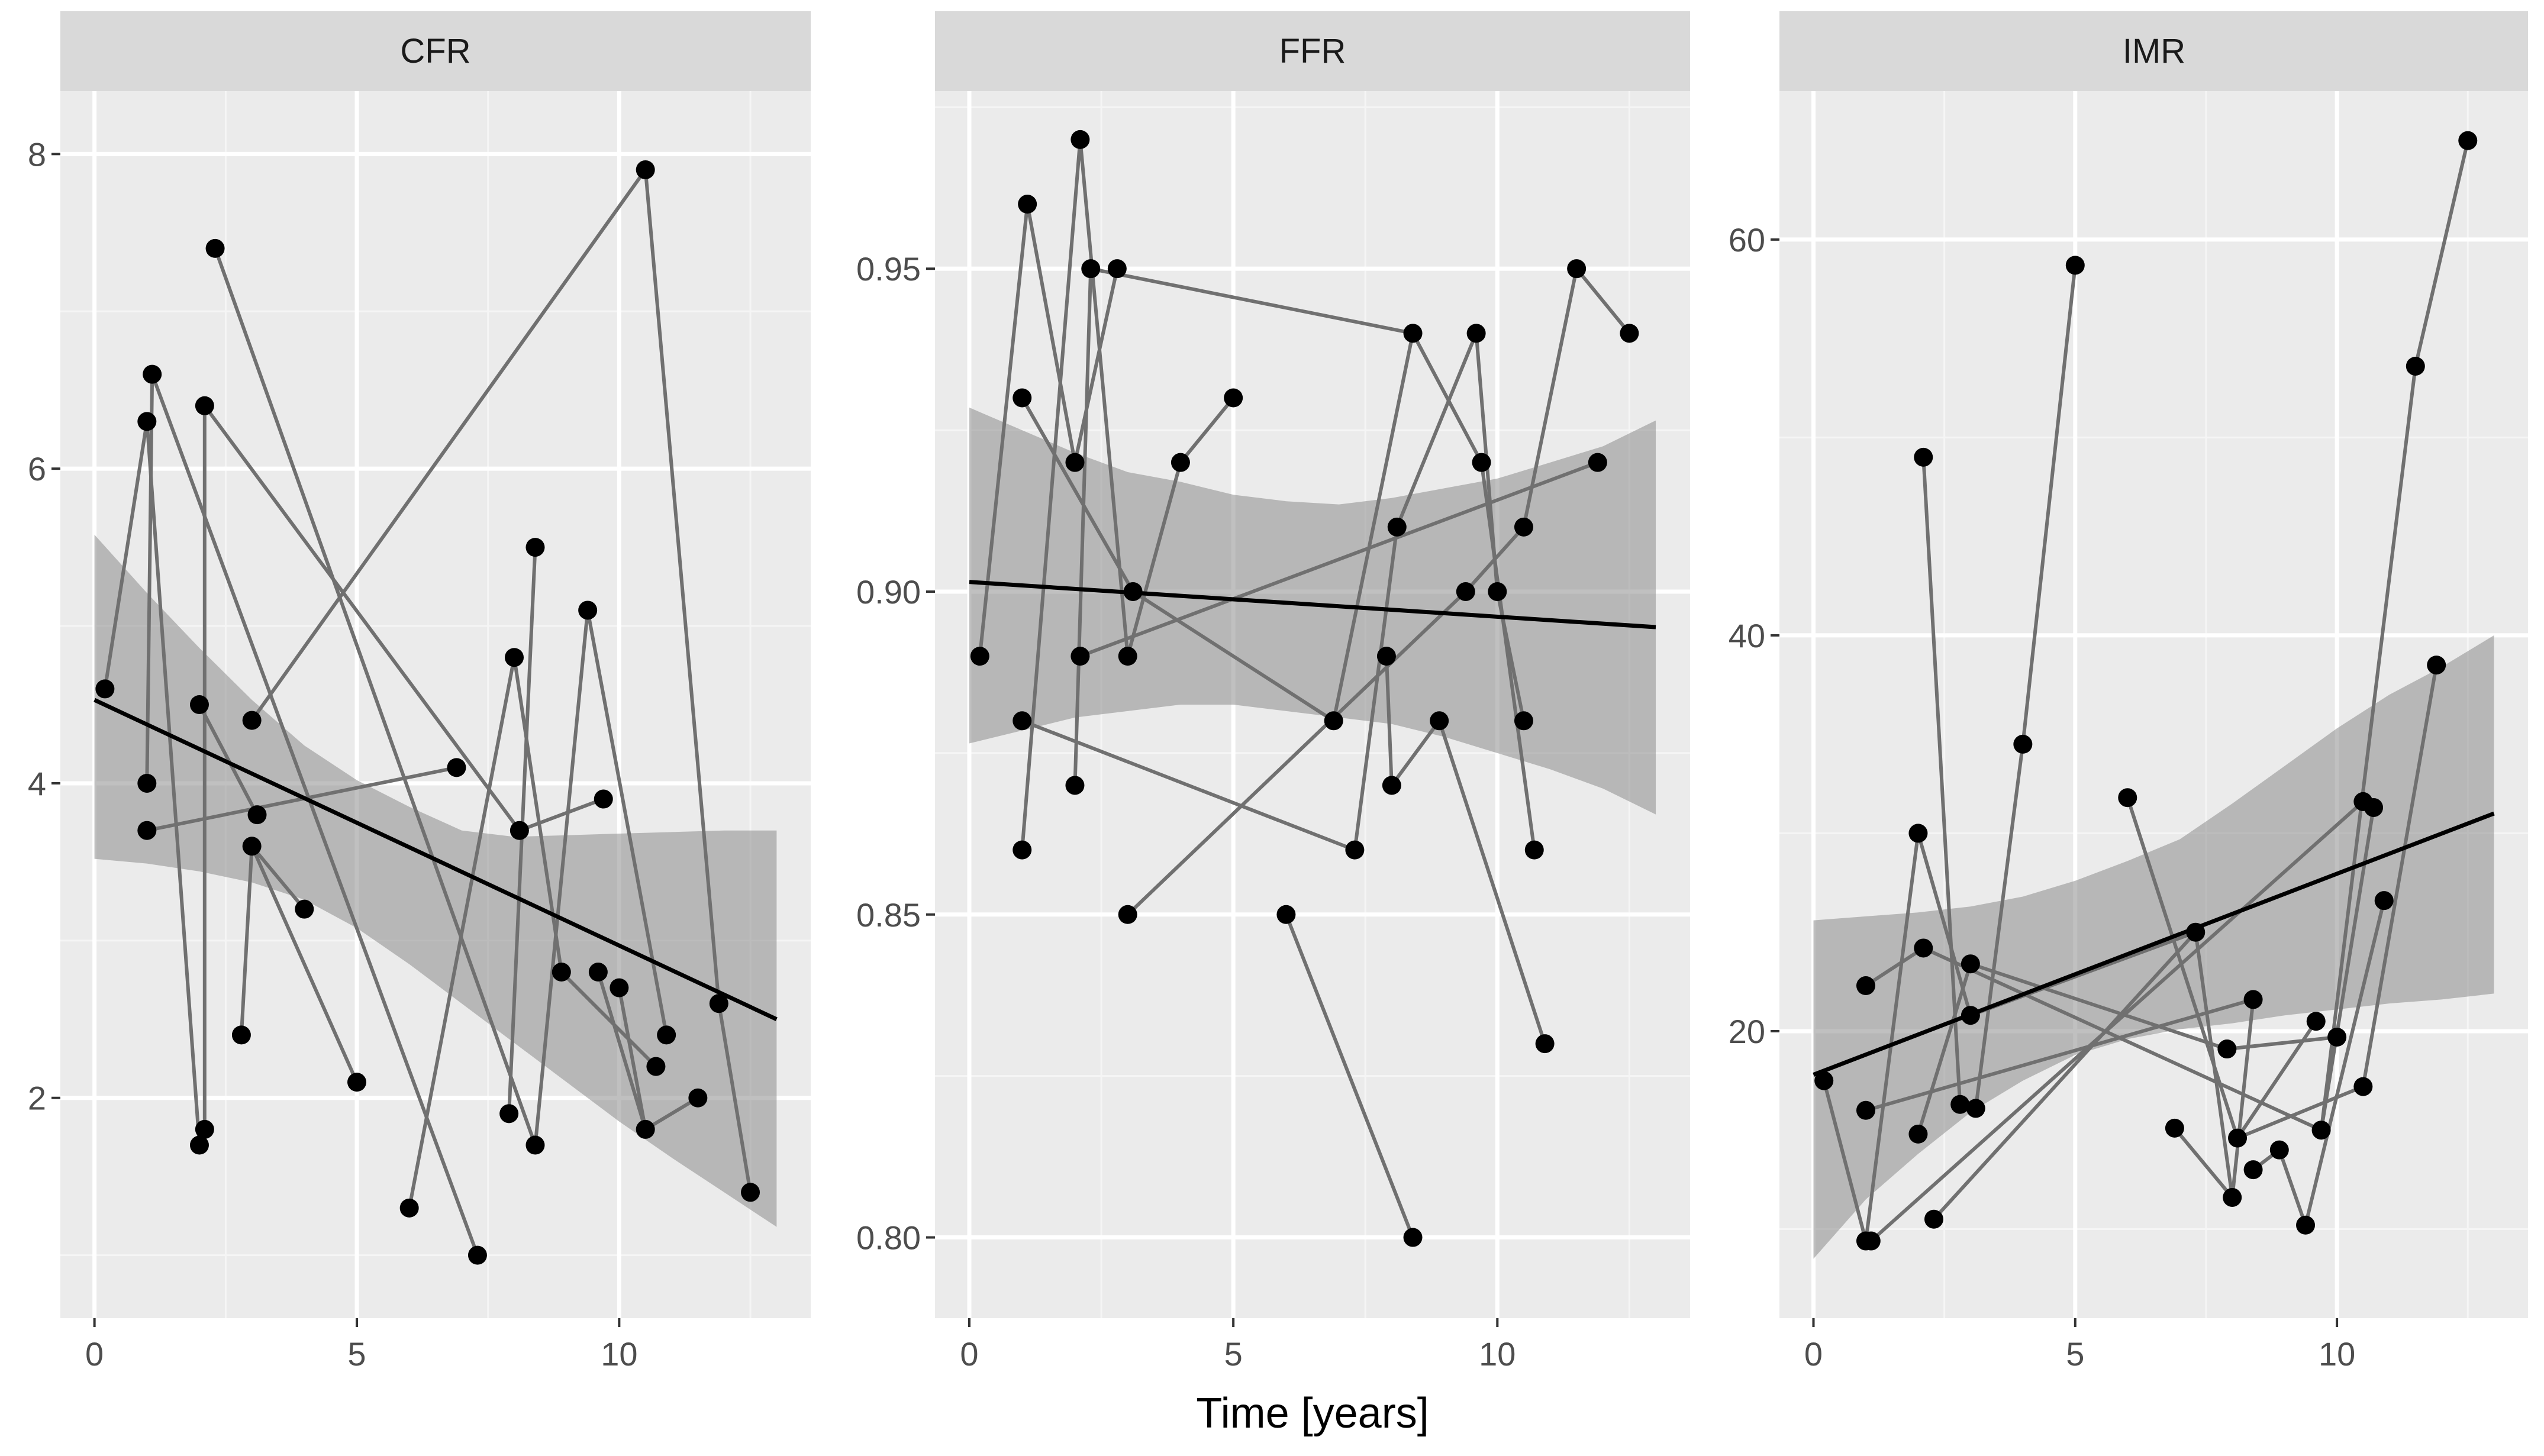 Image resolution: width=2544 pixels, height=1456 pixels. I want to click on y-tick-label: 2, so click(37, 1098).